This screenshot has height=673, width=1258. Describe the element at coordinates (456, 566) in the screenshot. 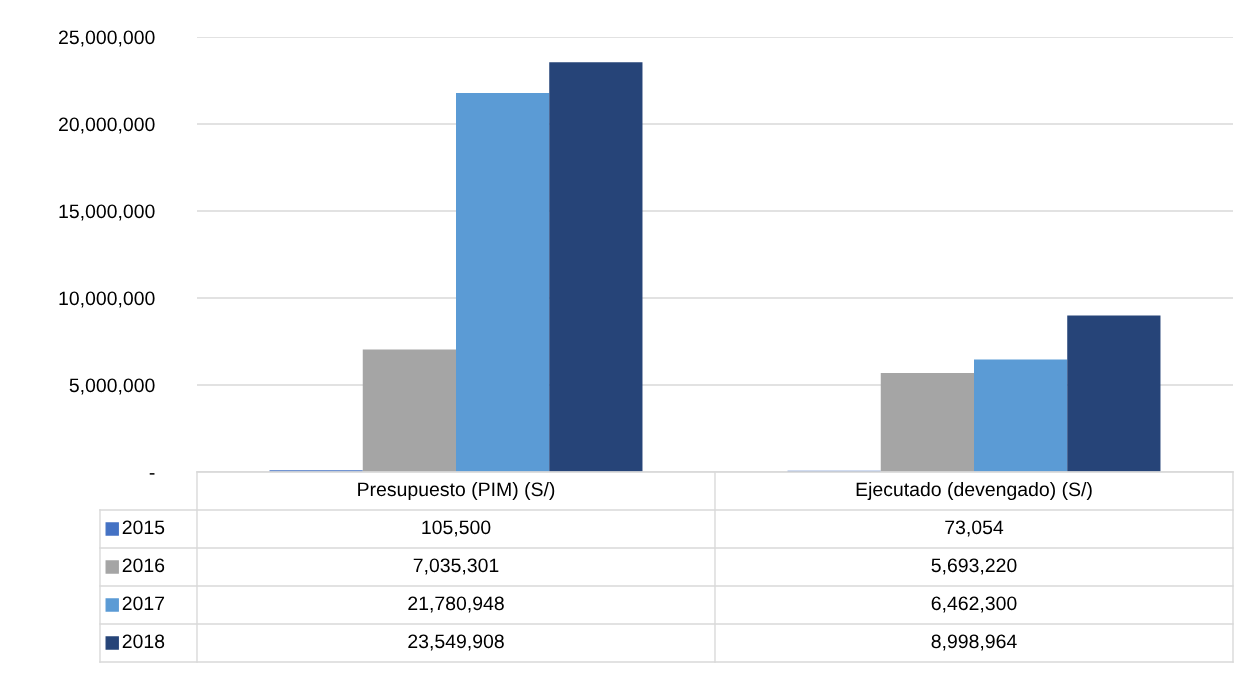

I see `data-label: 7,035,301` at that location.